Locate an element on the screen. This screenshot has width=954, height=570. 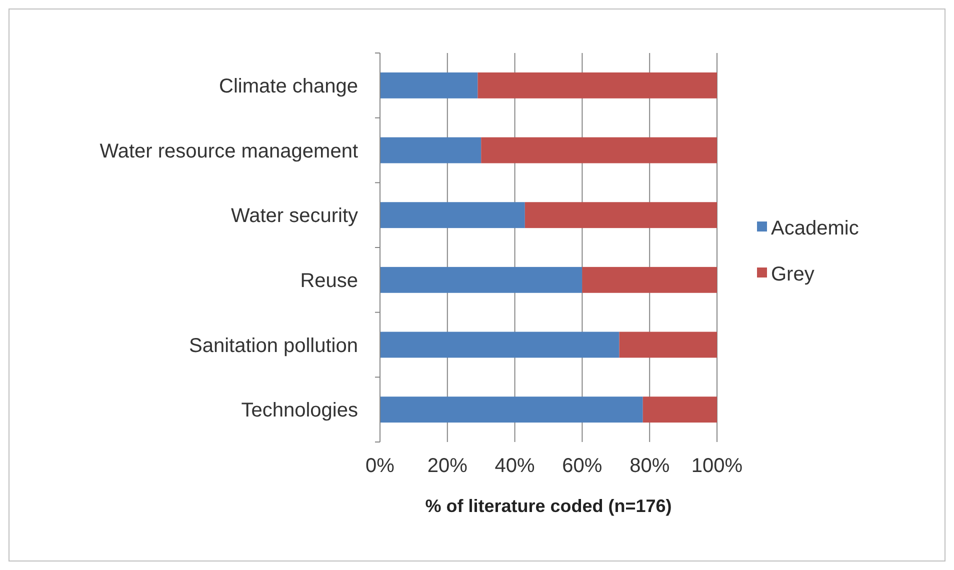
x-axis-title: % of literature coded (n=176) is located at coordinates (548, 506).